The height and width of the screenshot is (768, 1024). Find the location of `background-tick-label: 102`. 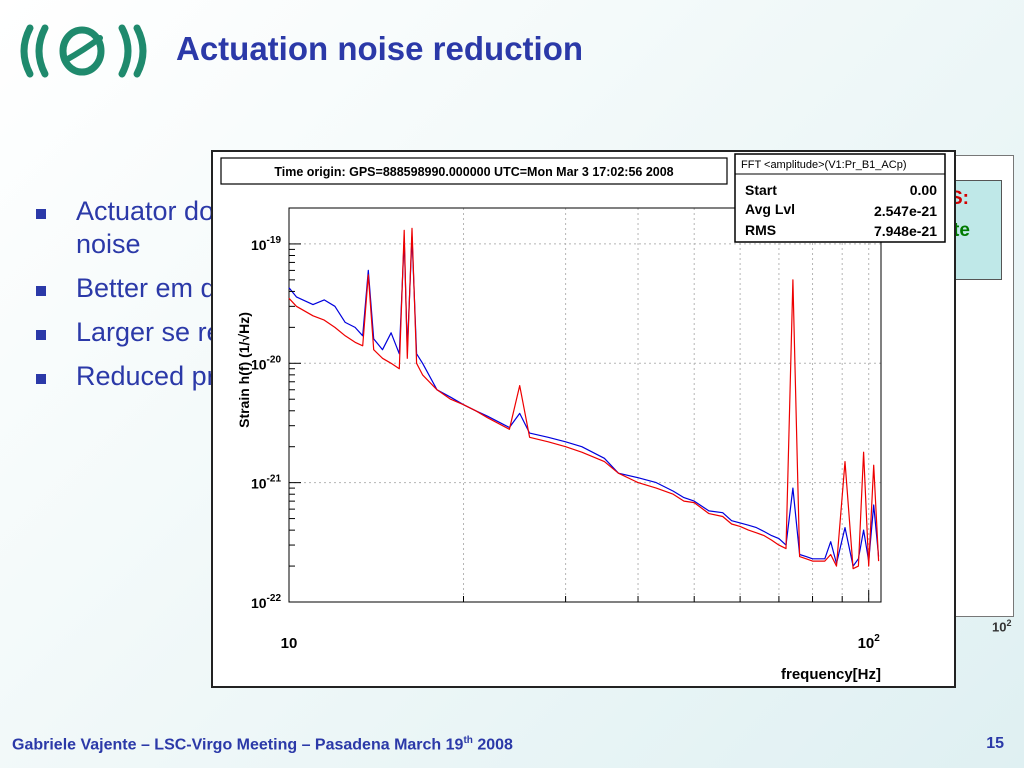

background-tick-label: 102 is located at coordinates (1002, 626).